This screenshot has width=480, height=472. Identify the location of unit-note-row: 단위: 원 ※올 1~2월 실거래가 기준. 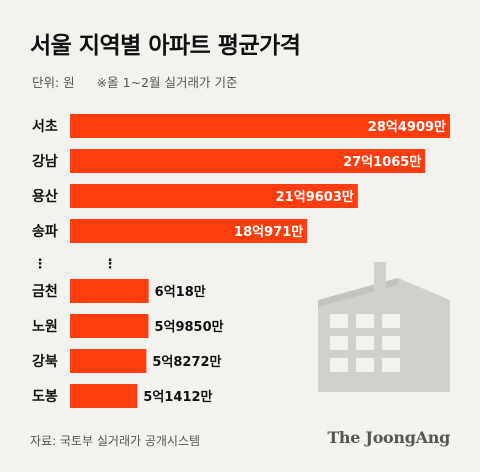
(134, 81).